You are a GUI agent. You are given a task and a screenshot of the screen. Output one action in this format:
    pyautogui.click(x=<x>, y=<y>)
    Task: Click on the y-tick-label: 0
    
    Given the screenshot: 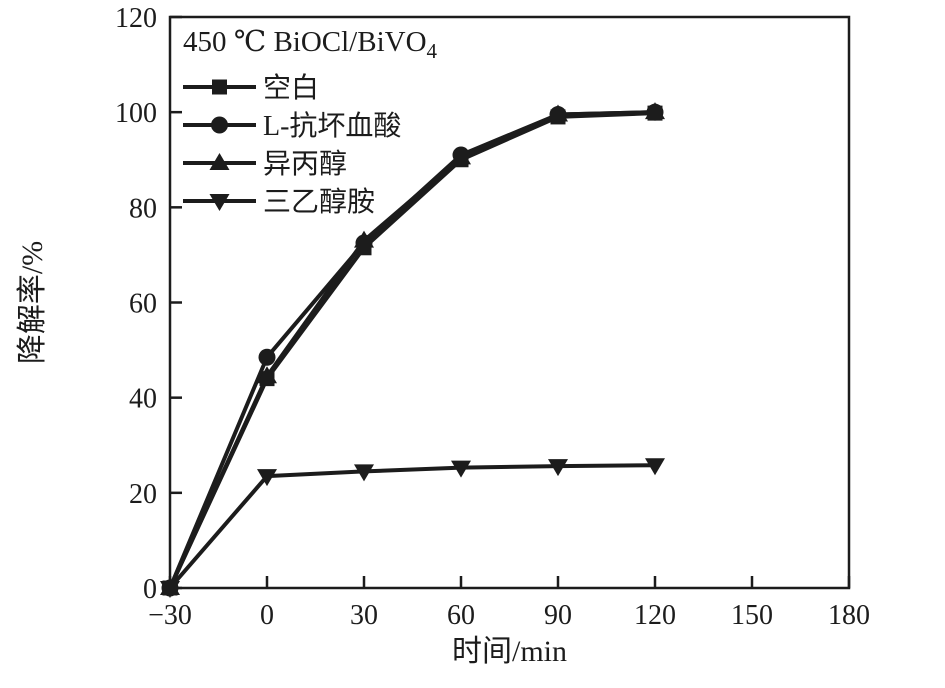 What is the action you would take?
    pyautogui.click(x=150, y=589)
    